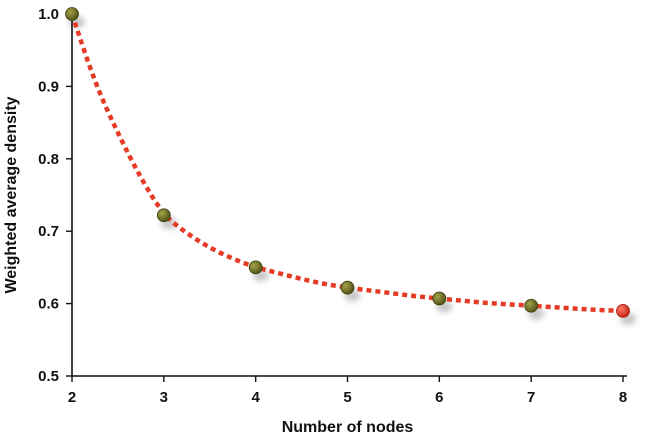  I want to click on x-tick-label: 3, so click(164, 397).